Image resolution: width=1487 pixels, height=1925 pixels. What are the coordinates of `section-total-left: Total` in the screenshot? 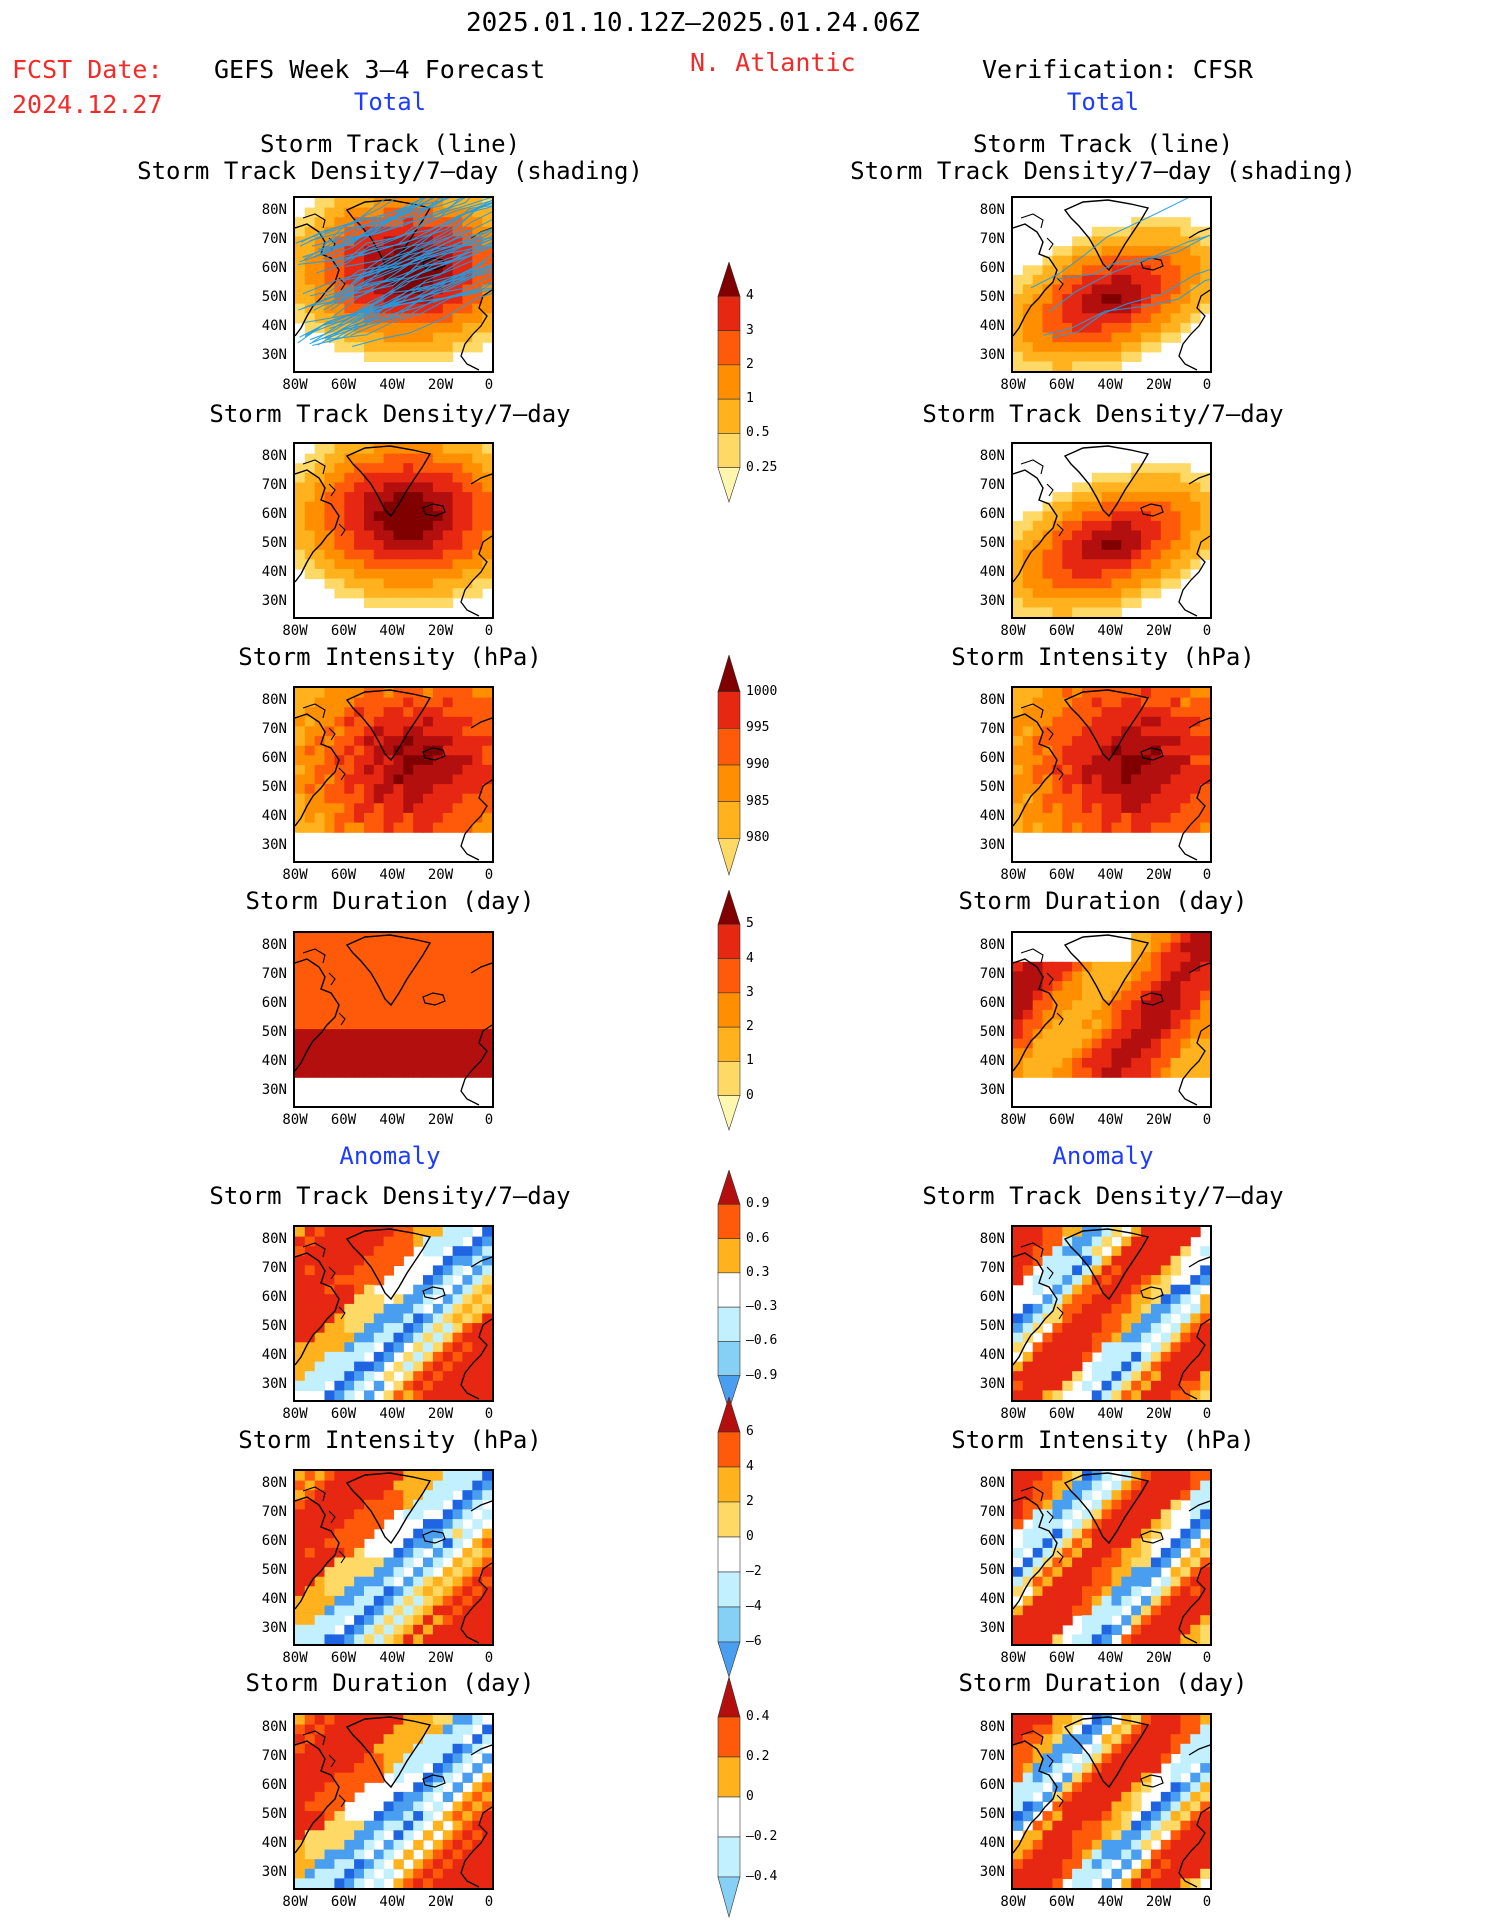 It's located at (390, 102).